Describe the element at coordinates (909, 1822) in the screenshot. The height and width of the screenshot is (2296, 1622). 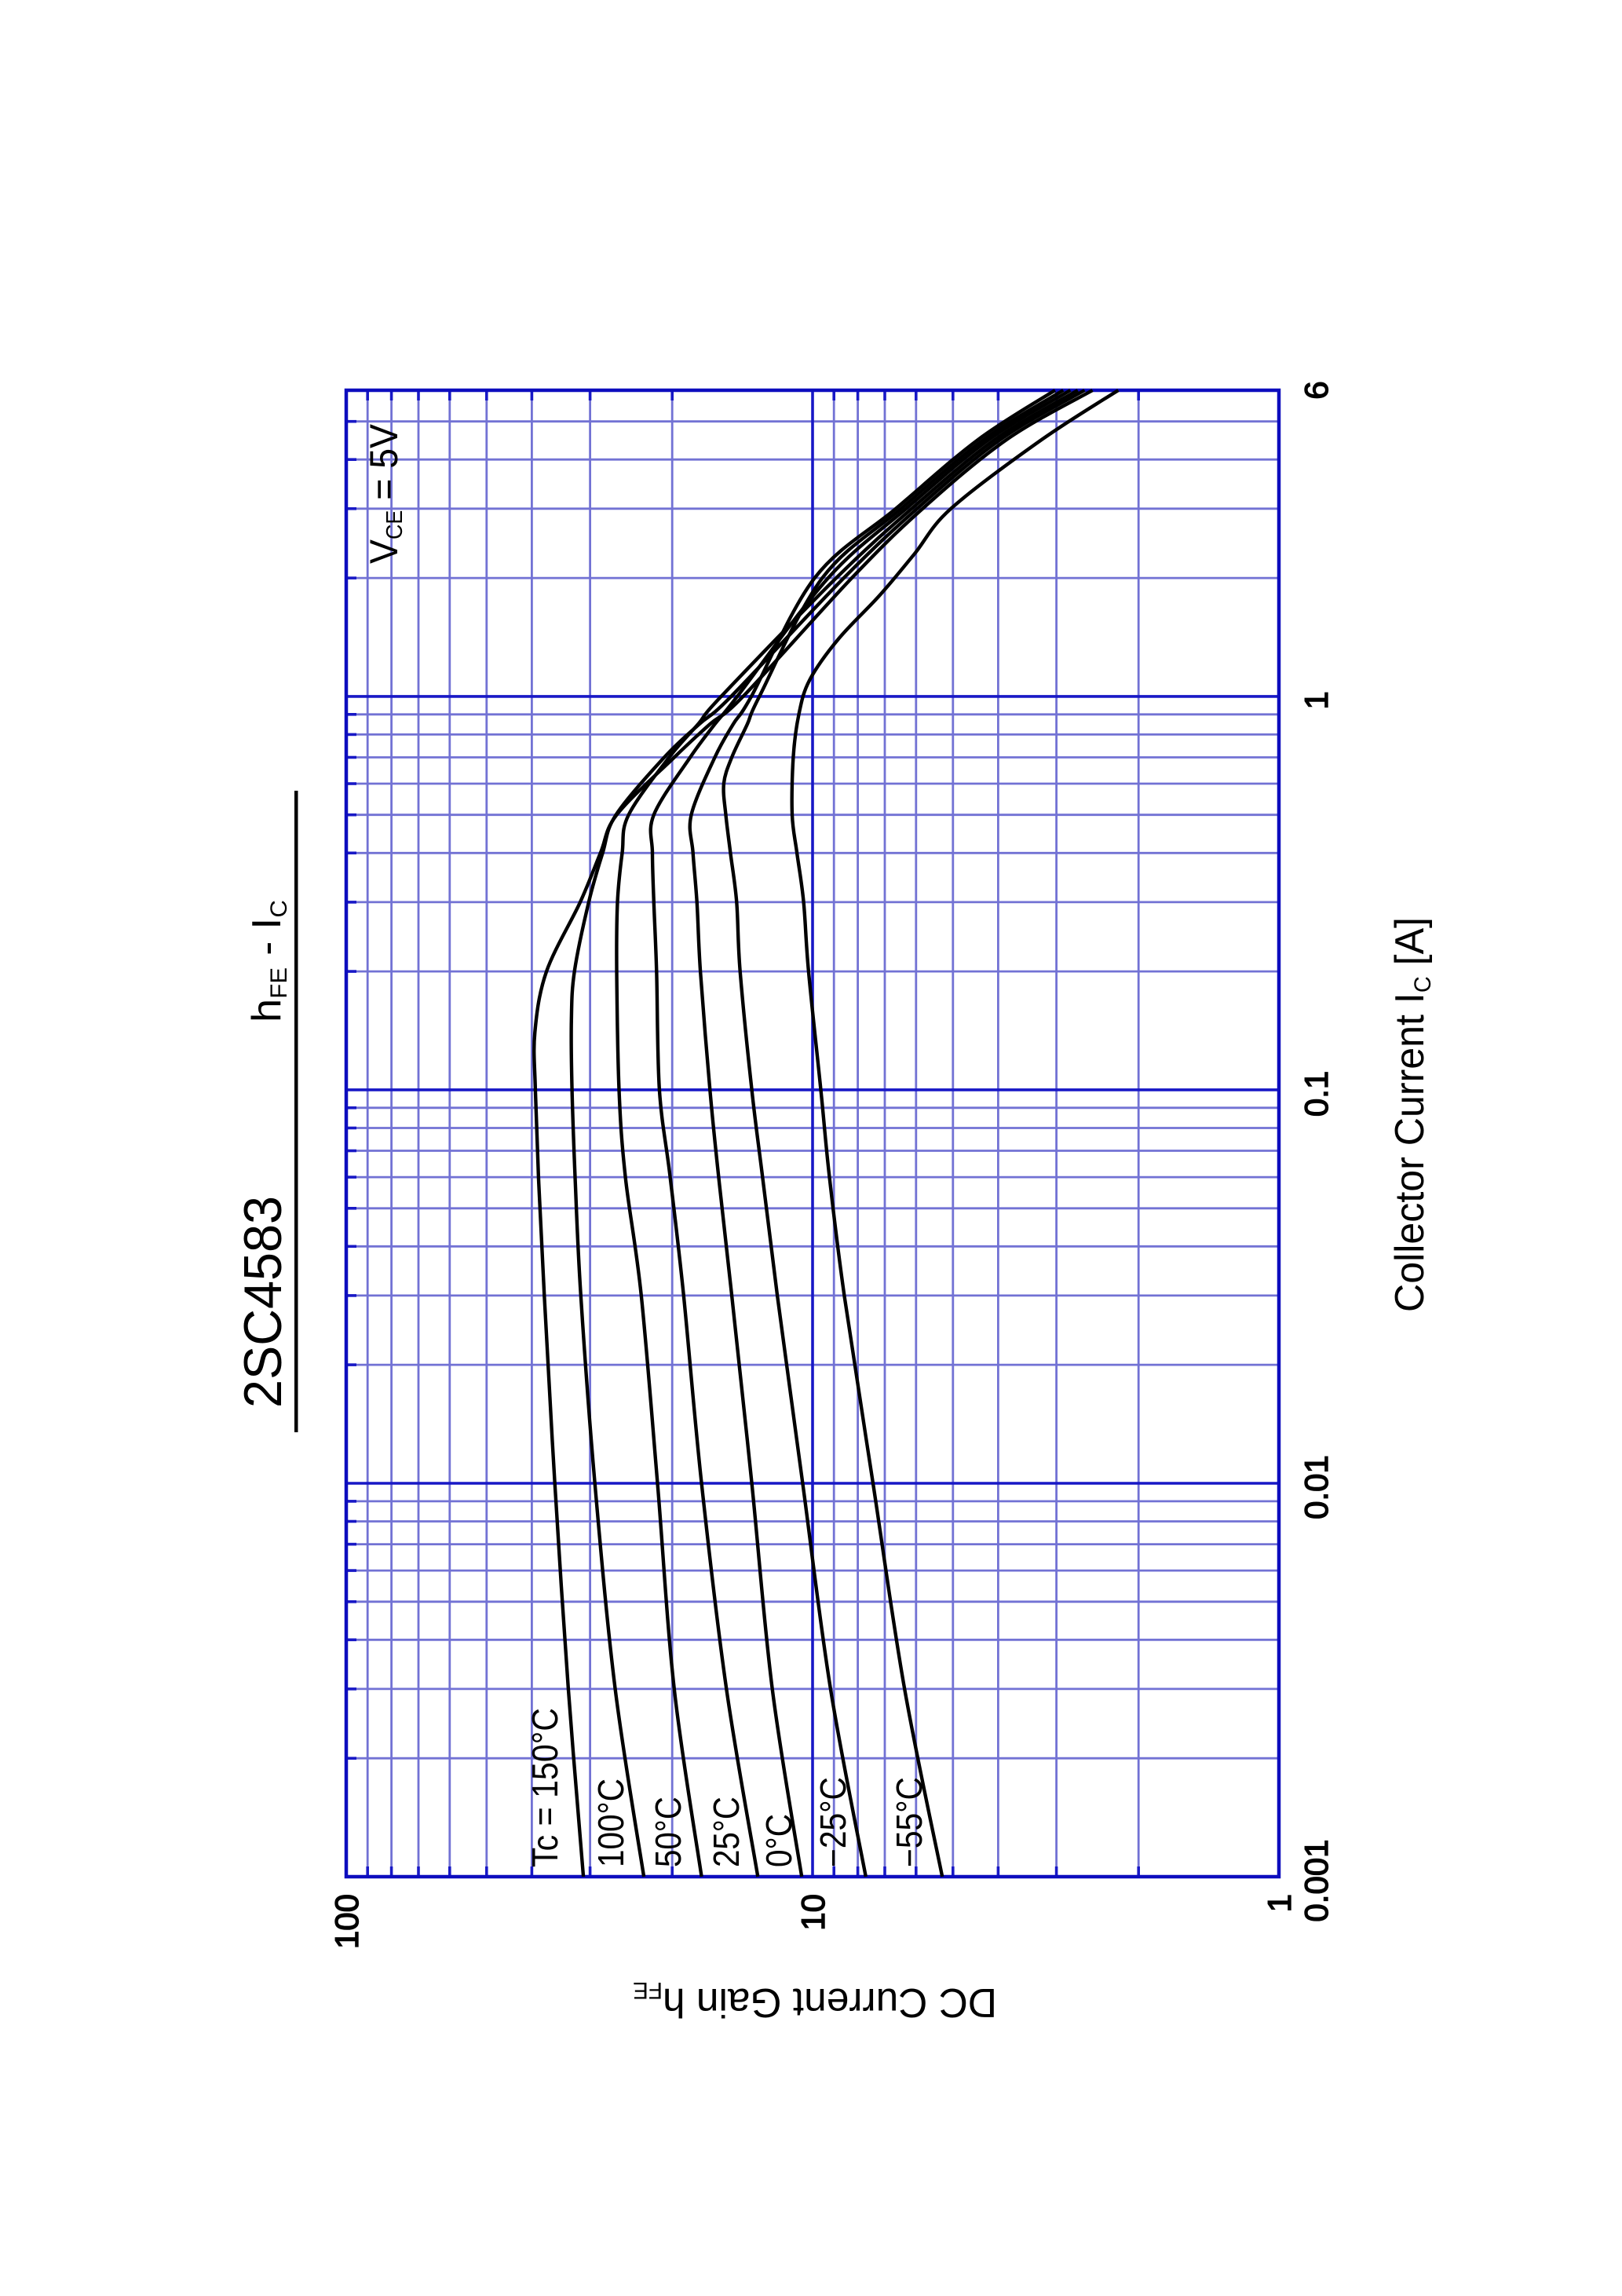
I see `svg-text: −55°C` at that location.